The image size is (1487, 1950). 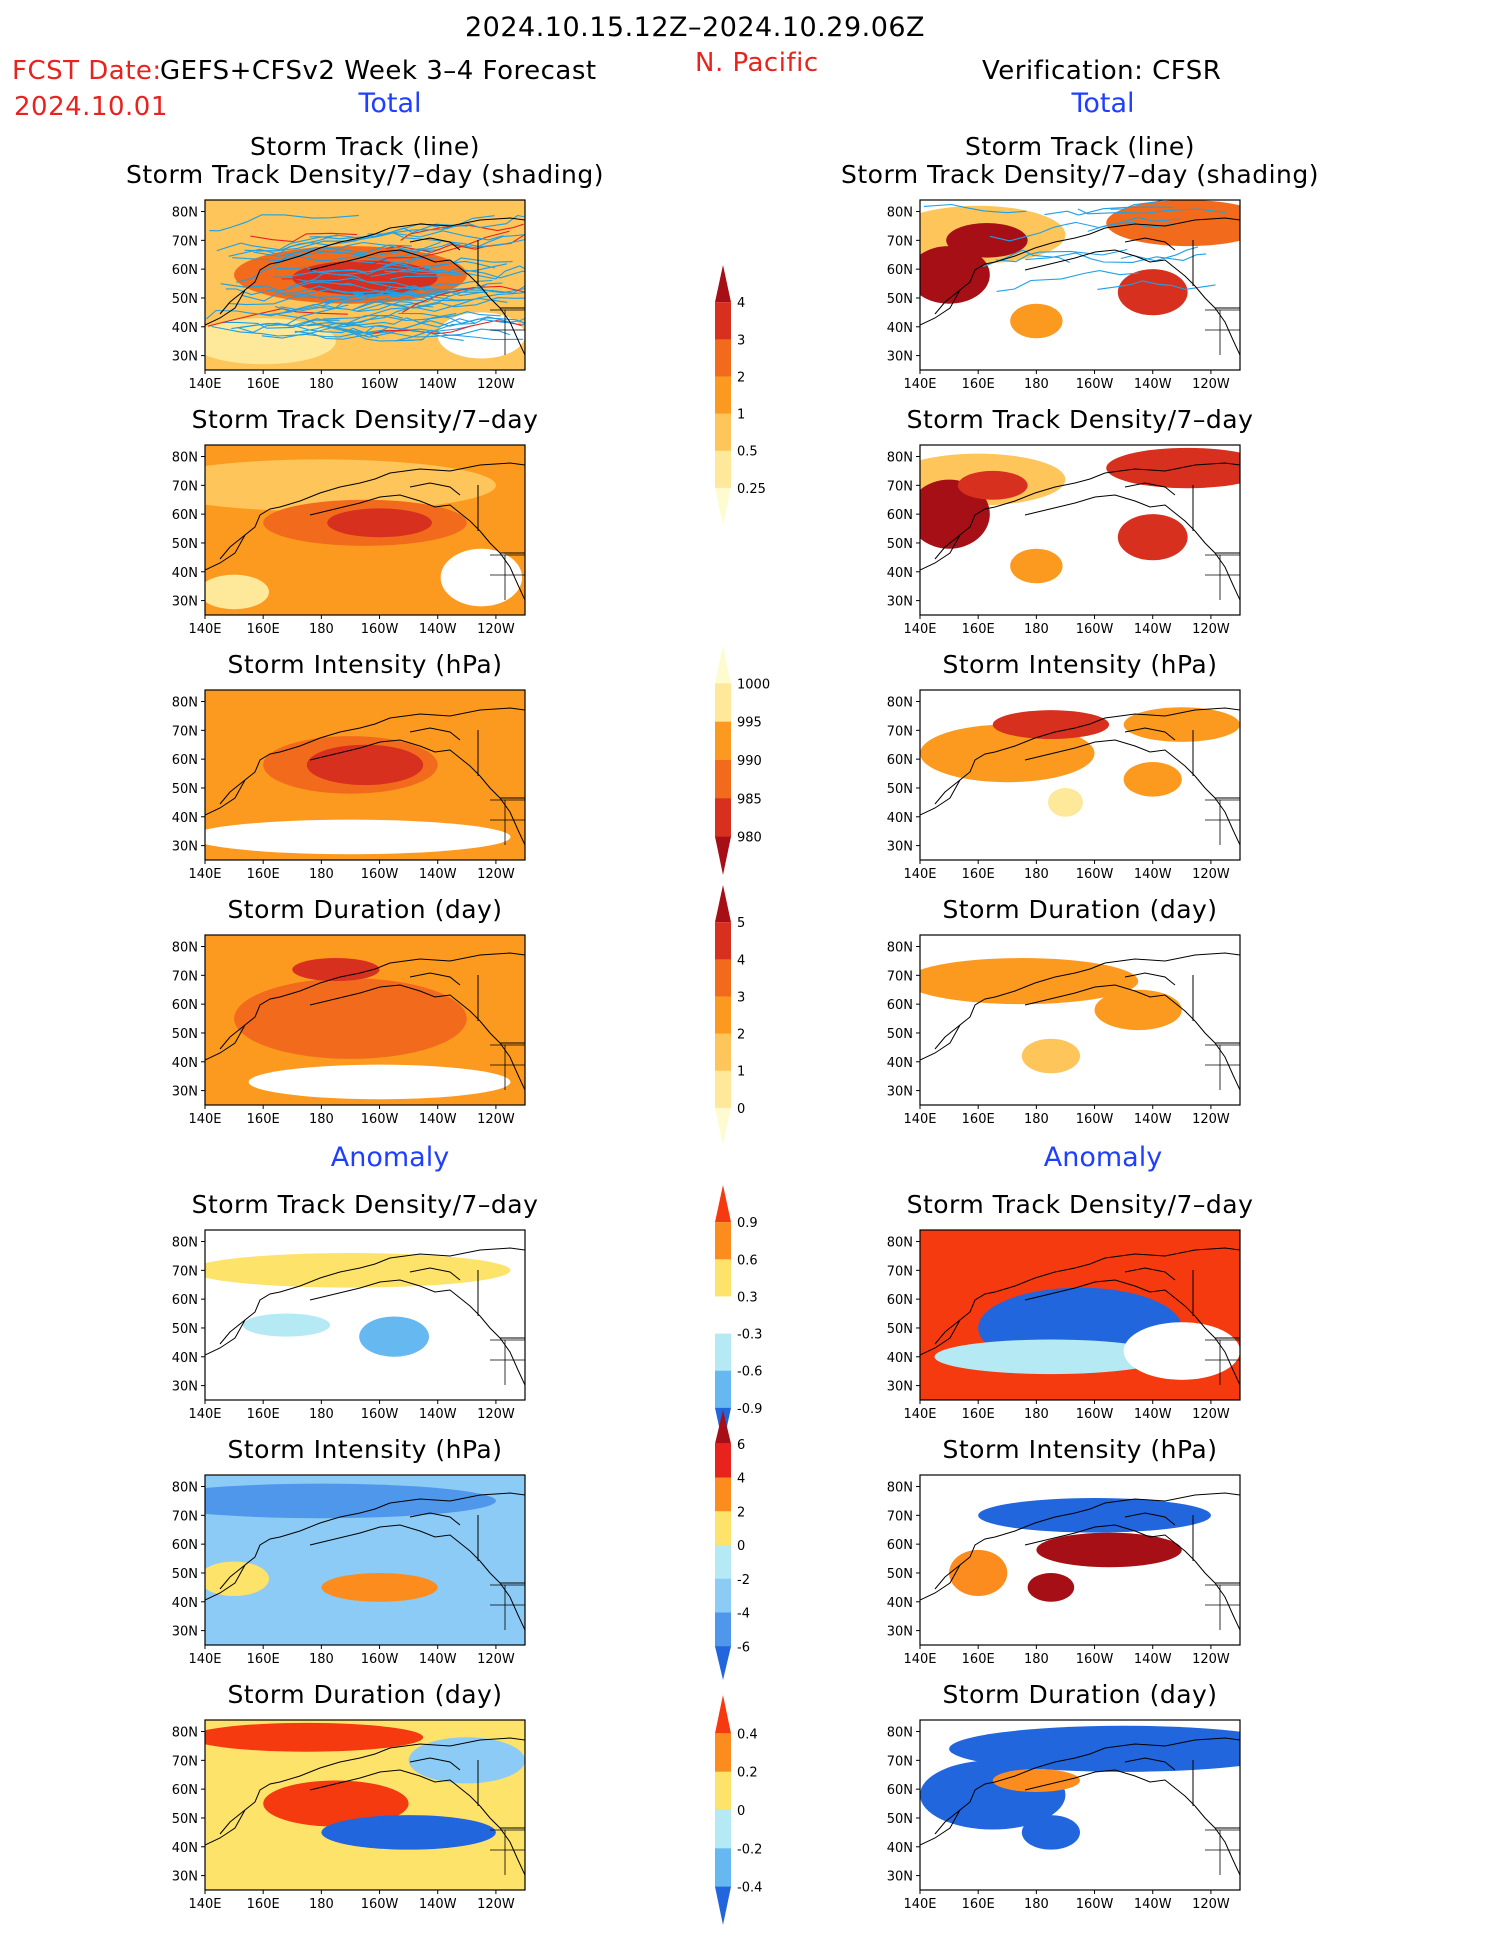 I want to click on colorbar-label: 4, so click(x=741, y=1479).